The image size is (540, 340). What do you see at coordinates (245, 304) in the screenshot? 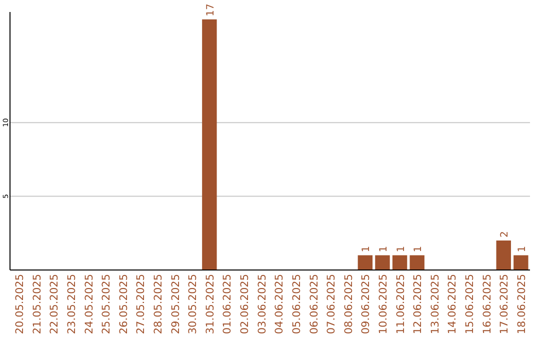
I see `x-tick-label: 02.06.2025` at bounding box center [245, 304].